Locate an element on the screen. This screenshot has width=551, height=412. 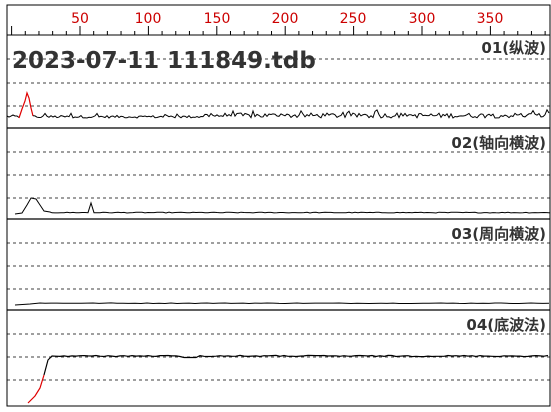
longitudinal-wave-trace-tail is located at coordinates (291, 113).